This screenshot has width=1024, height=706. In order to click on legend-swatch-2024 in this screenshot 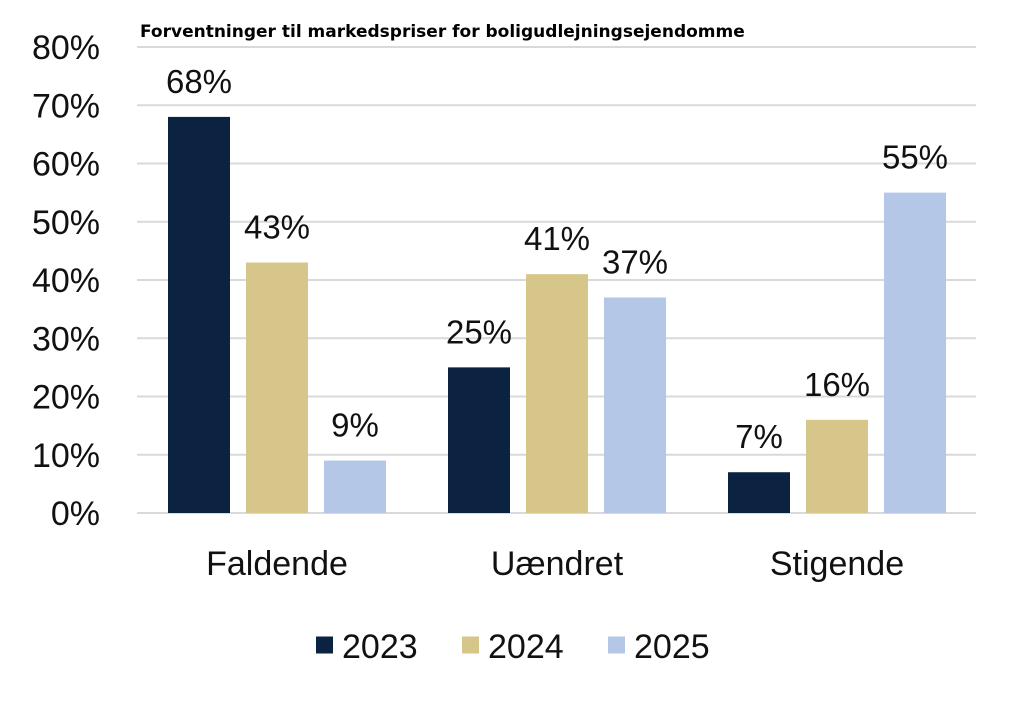, I will do `click(470, 645)`.